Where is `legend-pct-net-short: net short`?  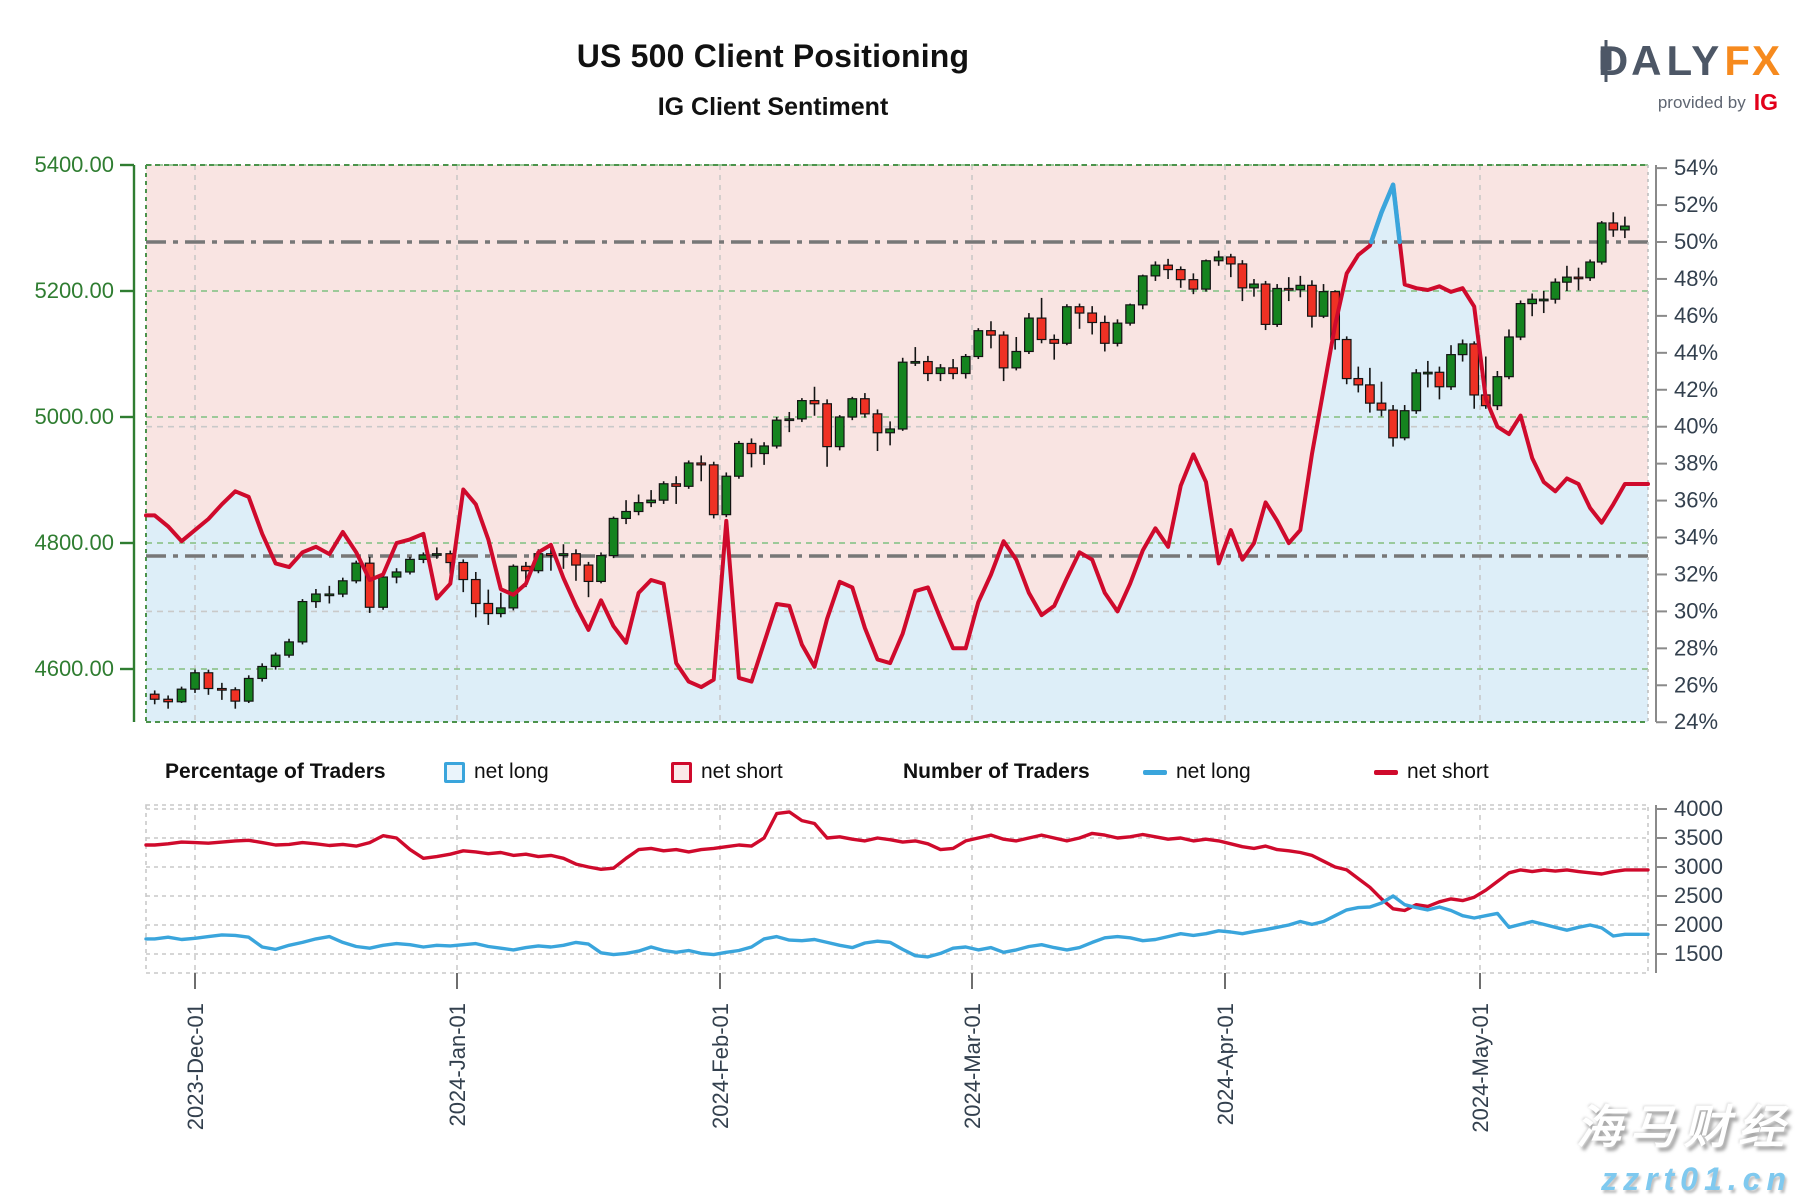 legend-pct-net-short: net short is located at coordinates (727, 772).